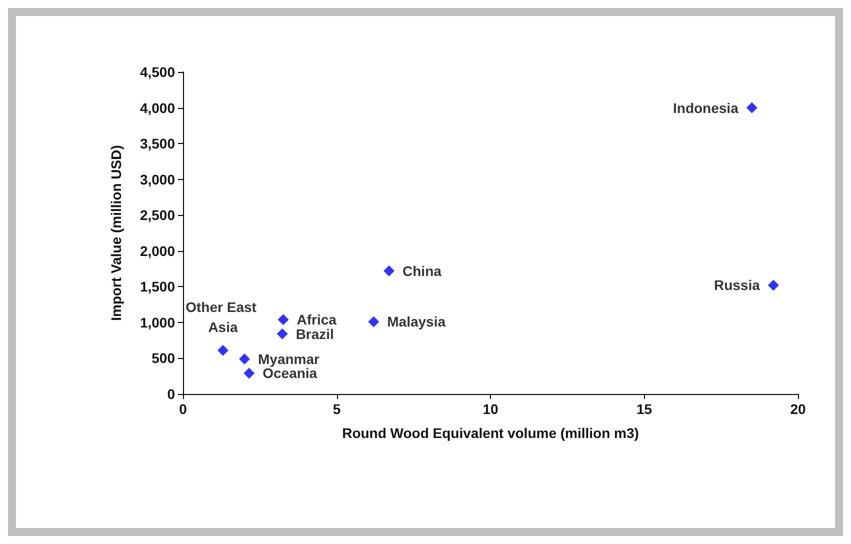 Image resolution: width=851 pixels, height=544 pixels. What do you see at coordinates (158, 322) in the screenshot?
I see `y-tick-label: 1,000` at bounding box center [158, 322].